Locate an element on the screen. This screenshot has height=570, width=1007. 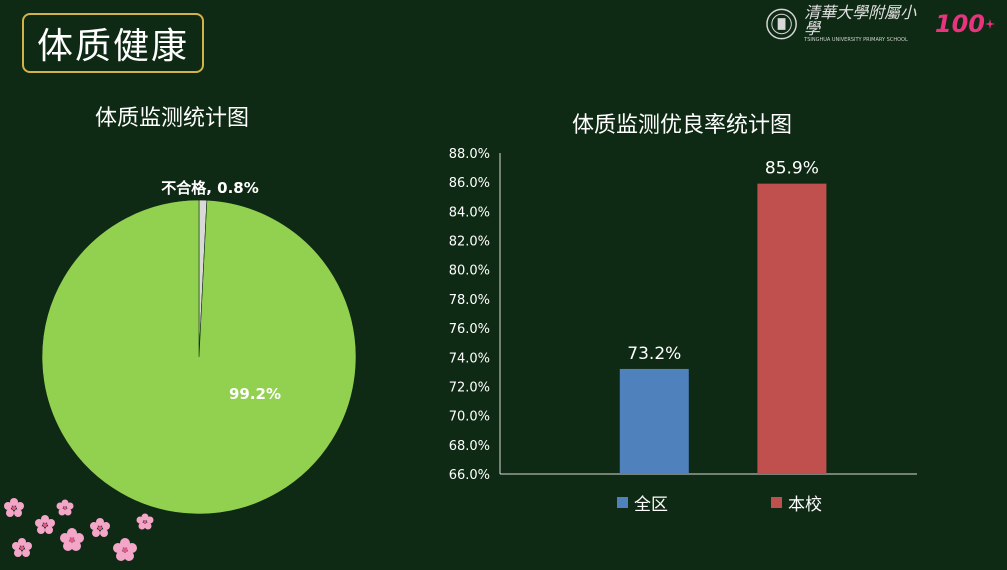
y-tick-label: 76.0% is located at coordinates (469, 329).